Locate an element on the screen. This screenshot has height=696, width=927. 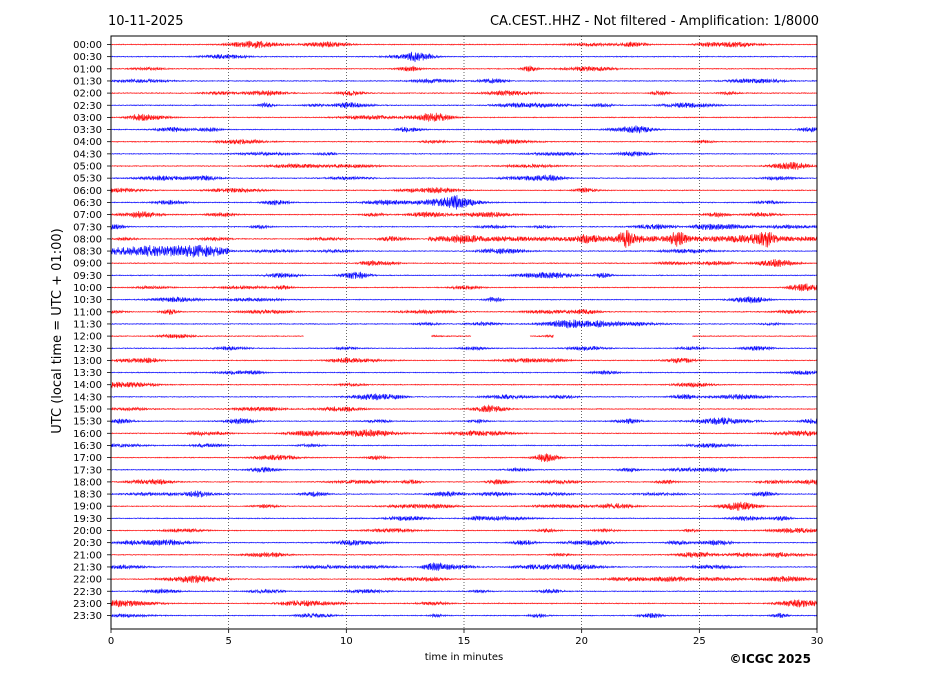
y-tick-label: 22:30 is located at coordinates (87, 592).